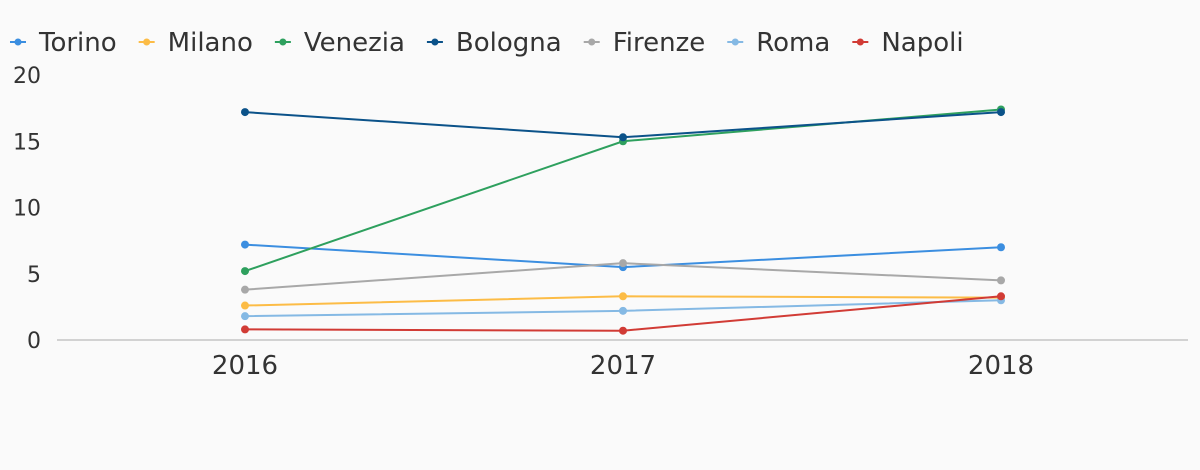 This screenshot has width=1200, height=470. I want to click on legend-item-roma: Roma, so click(778, 43).